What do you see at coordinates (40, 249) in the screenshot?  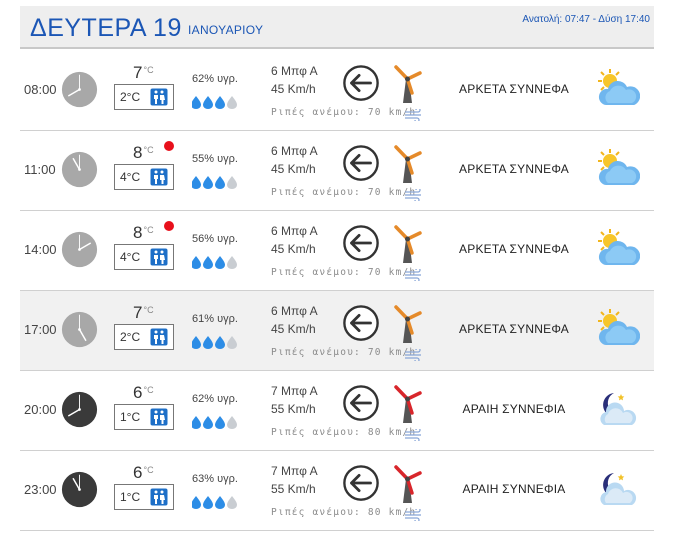 I see `row-time: 14:00` at bounding box center [40, 249].